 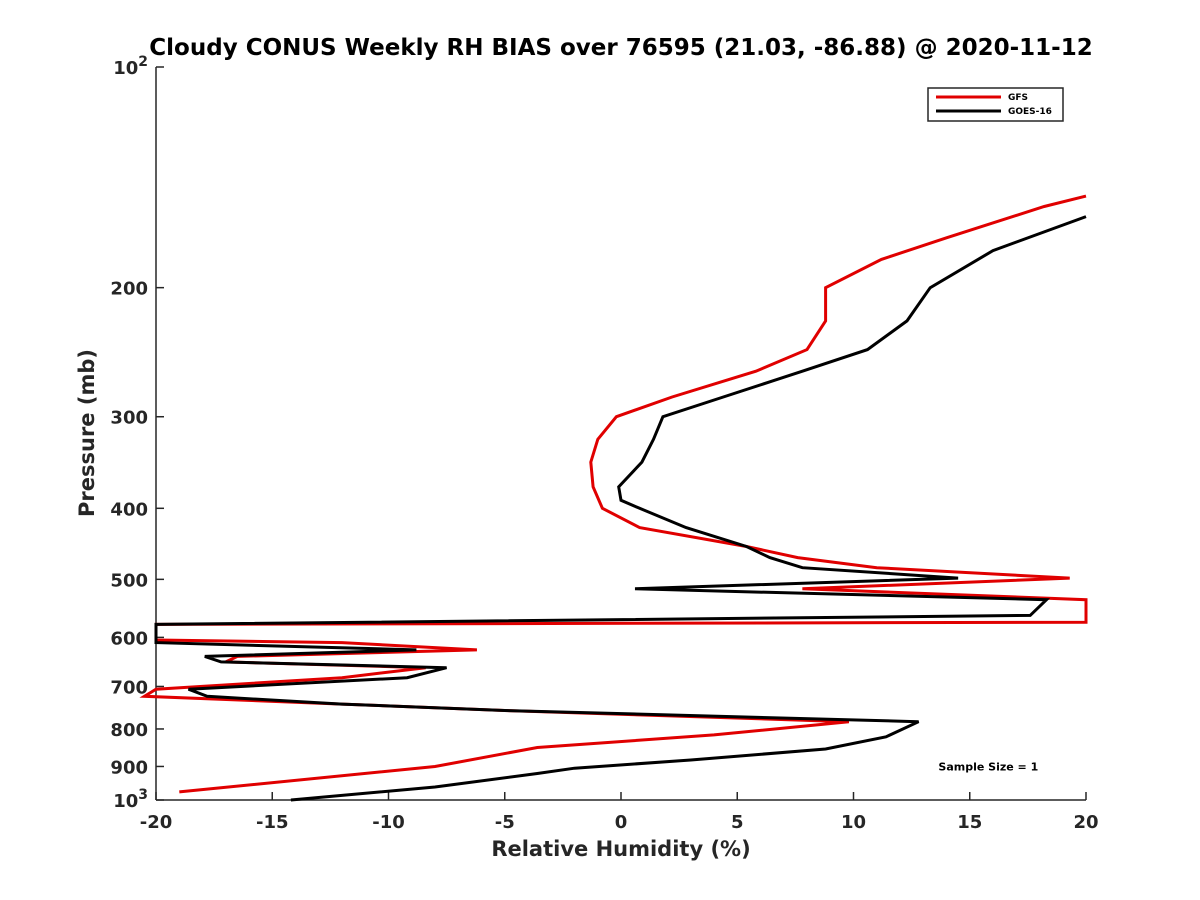 What do you see at coordinates (129, 767) in the screenshot?
I see `y-tick-label: 900` at bounding box center [129, 767].